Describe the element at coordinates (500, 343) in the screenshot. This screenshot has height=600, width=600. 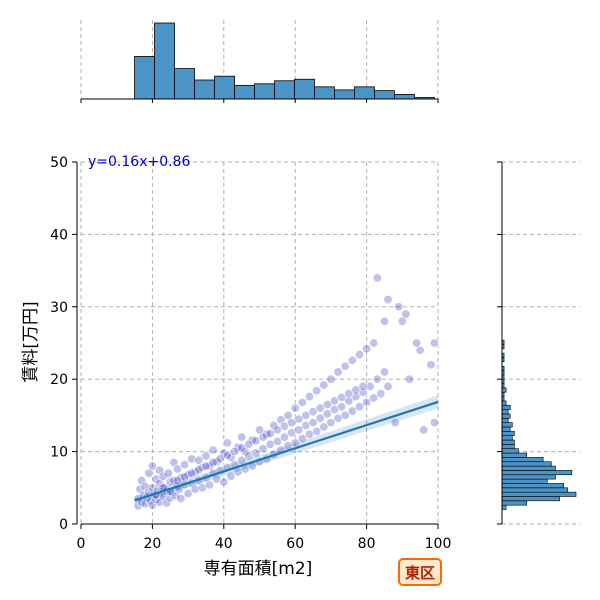
I see `y-marginal-axis` at that location.